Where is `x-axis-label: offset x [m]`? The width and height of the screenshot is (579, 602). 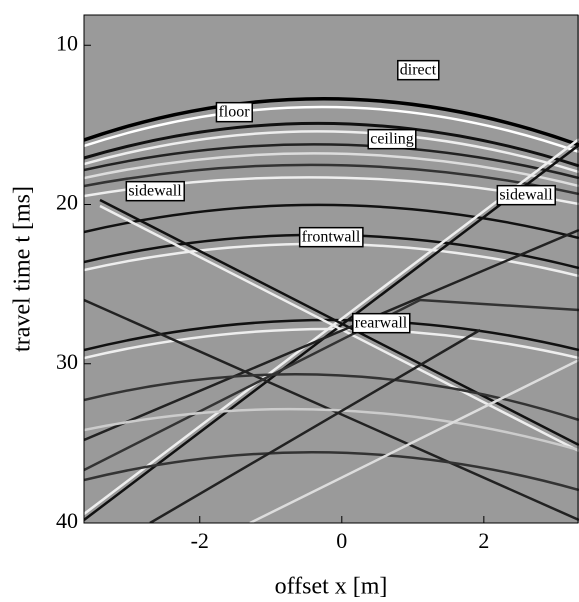
x-axis-label: offset x [m] is located at coordinates (331, 587).